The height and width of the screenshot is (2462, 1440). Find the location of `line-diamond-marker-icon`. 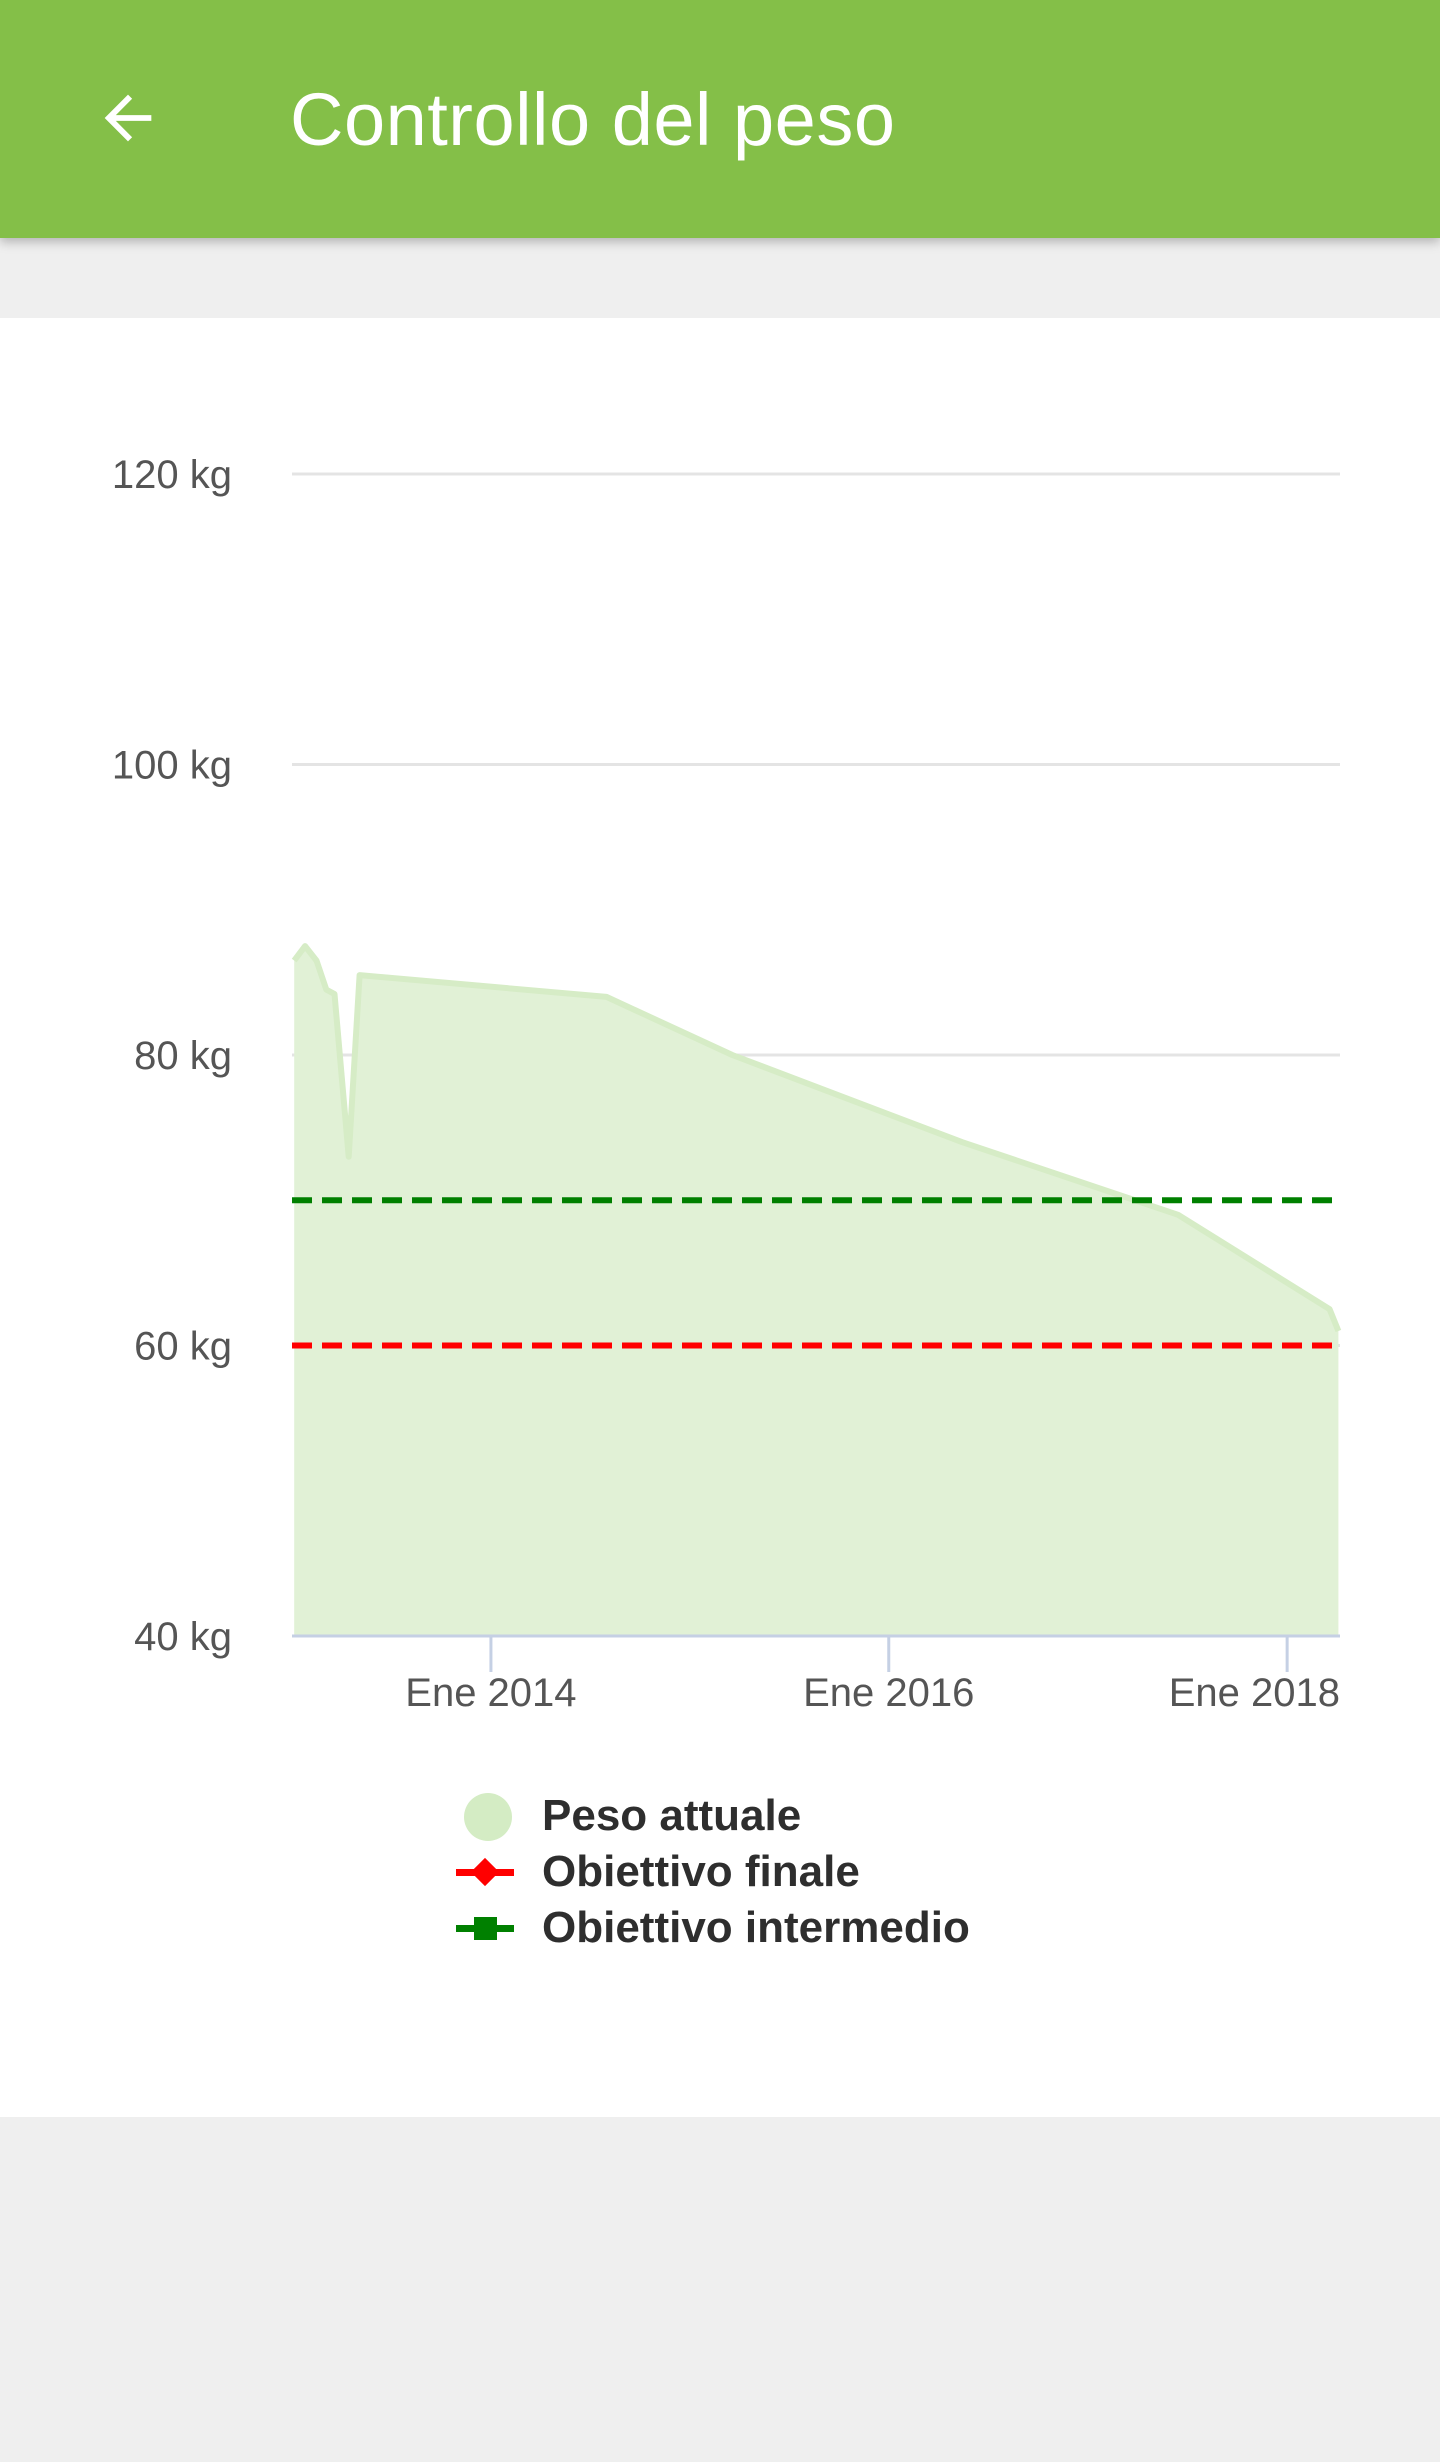

line-diamond-marker-icon is located at coordinates (492, 1872).